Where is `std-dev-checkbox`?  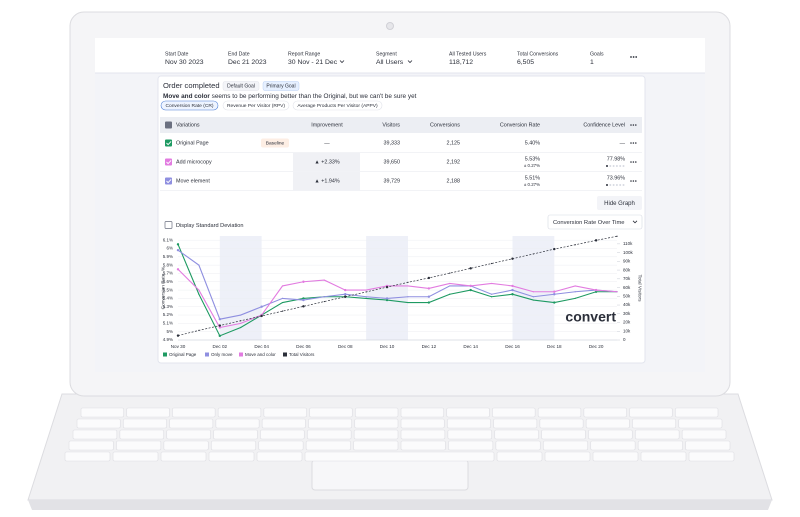
std-dev-checkbox is located at coordinates (168, 225).